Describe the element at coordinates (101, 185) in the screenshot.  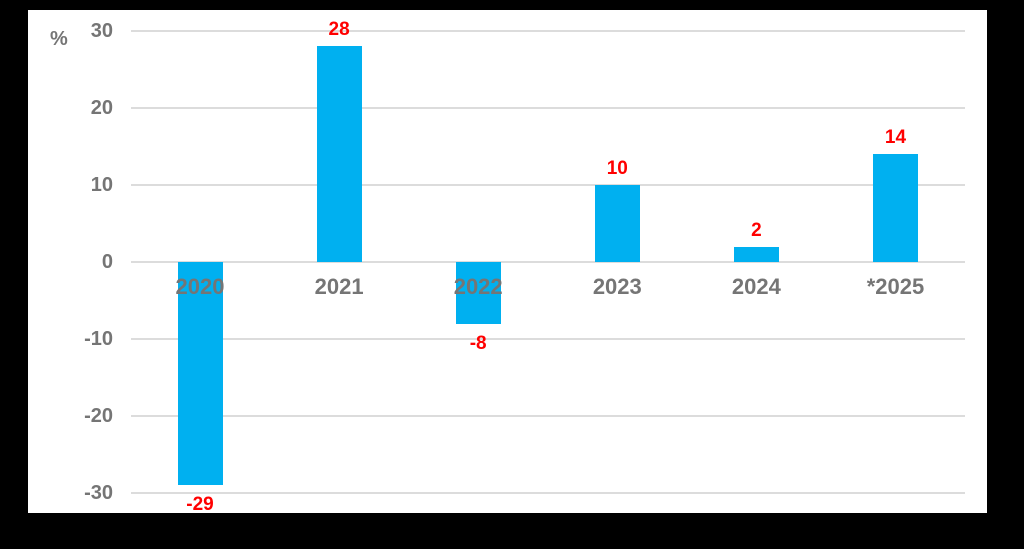
I see `y-axis-tick-label: 10` at that location.